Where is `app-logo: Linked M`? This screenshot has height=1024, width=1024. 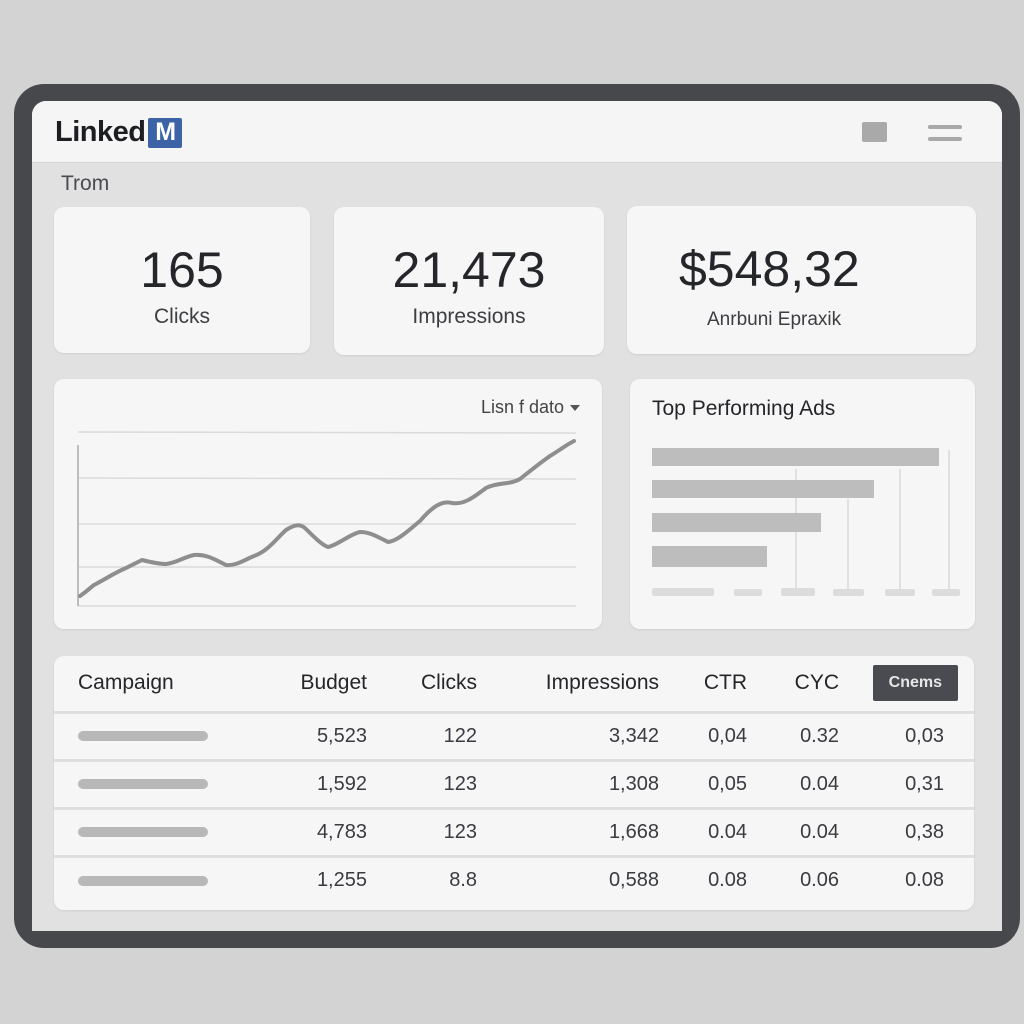
app-logo: Linked M is located at coordinates (119, 132).